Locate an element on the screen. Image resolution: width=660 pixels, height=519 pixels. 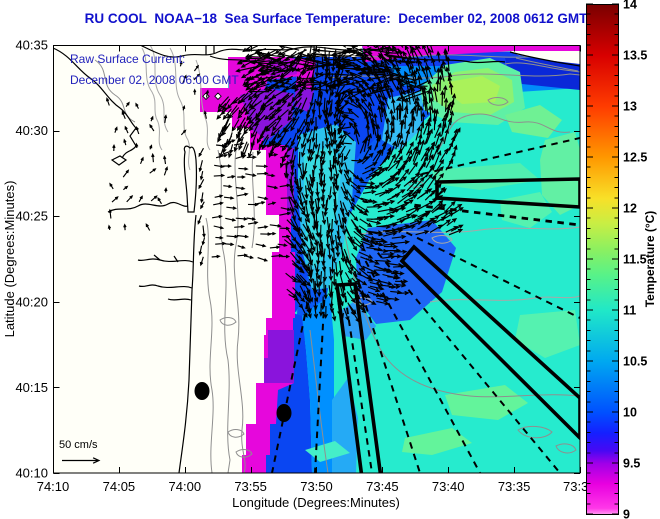
svg-text: 40:25 is located at coordinates (31, 216).